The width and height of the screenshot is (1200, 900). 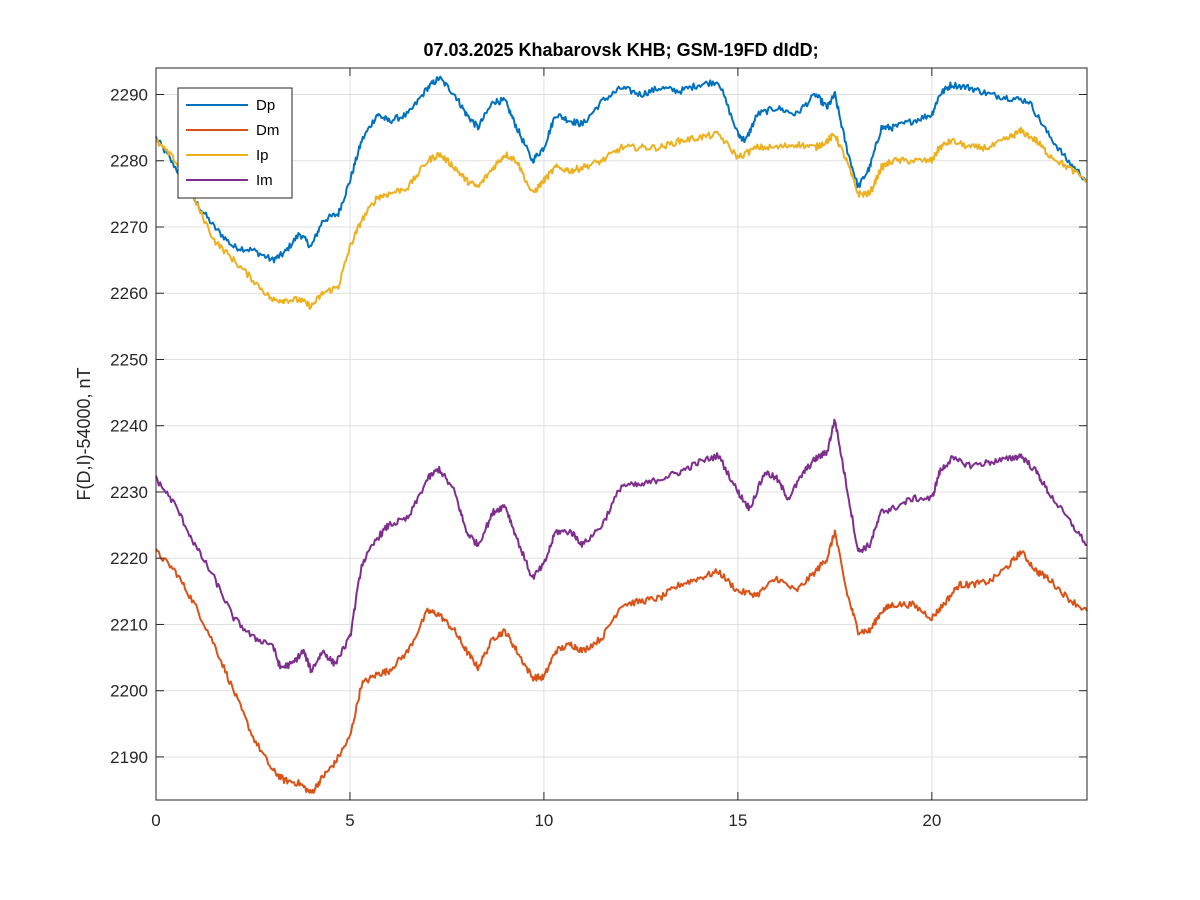 I want to click on y-tick-label: 2210, so click(x=129, y=624).